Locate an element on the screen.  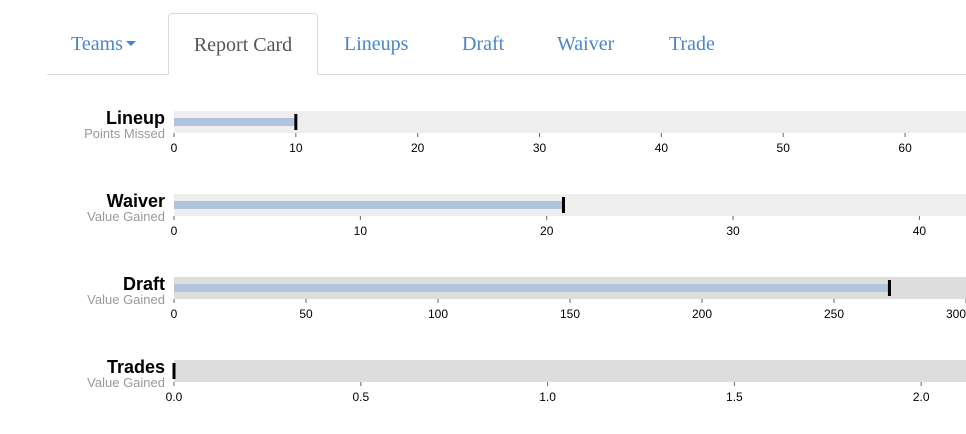
tab-teams: Teams is located at coordinates (103, 43).